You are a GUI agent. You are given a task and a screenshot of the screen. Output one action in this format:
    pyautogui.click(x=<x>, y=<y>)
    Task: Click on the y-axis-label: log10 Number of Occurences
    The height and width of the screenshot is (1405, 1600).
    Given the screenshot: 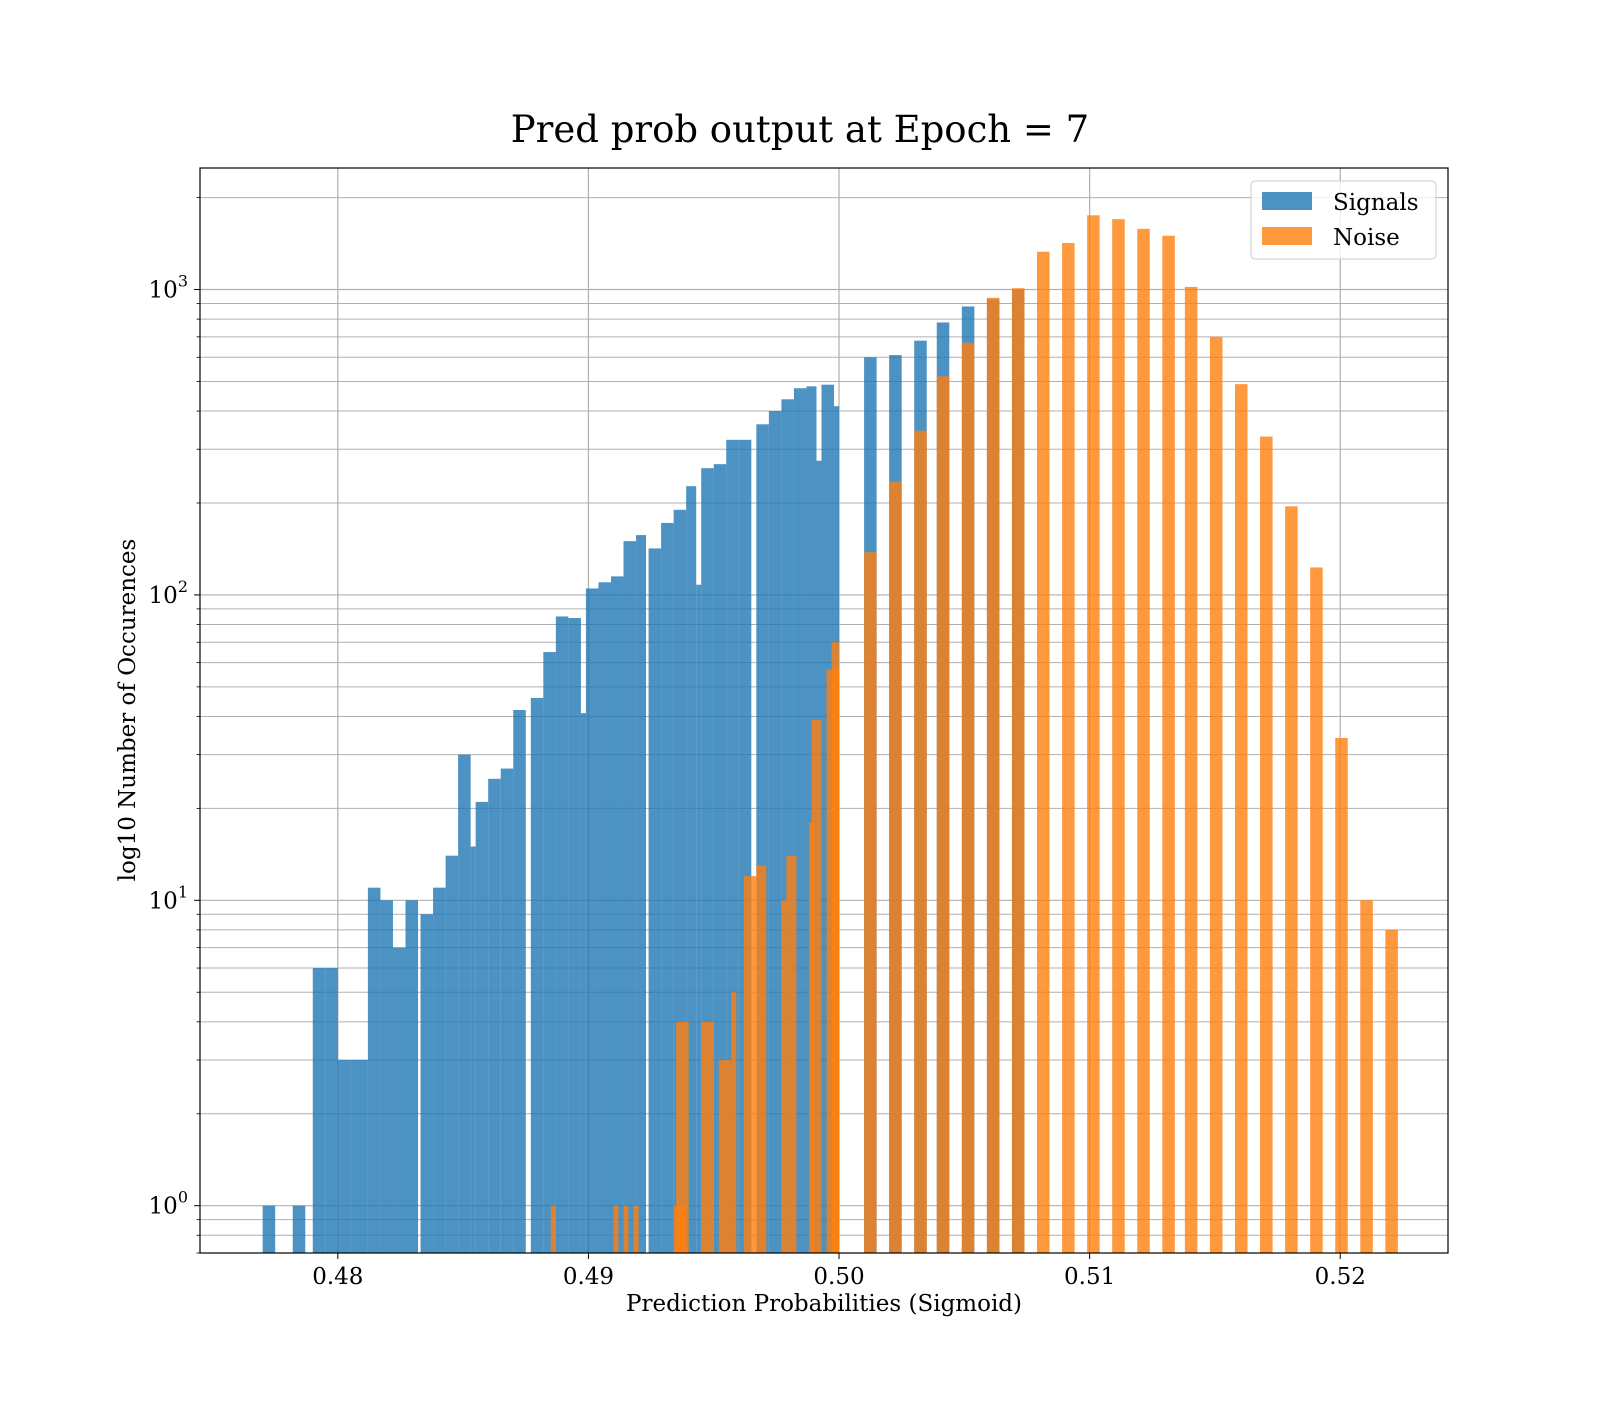 What is the action you would take?
    pyautogui.click(x=128, y=710)
    